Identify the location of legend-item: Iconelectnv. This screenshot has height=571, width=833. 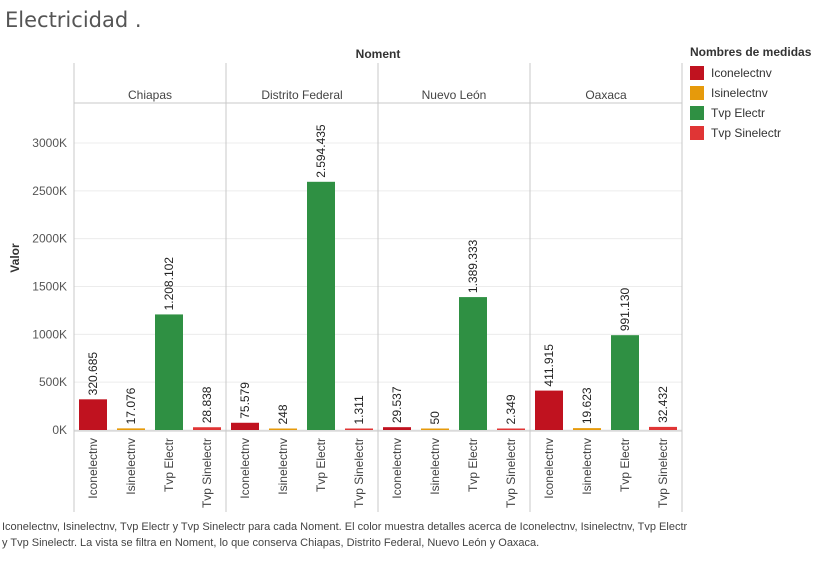
(760, 73).